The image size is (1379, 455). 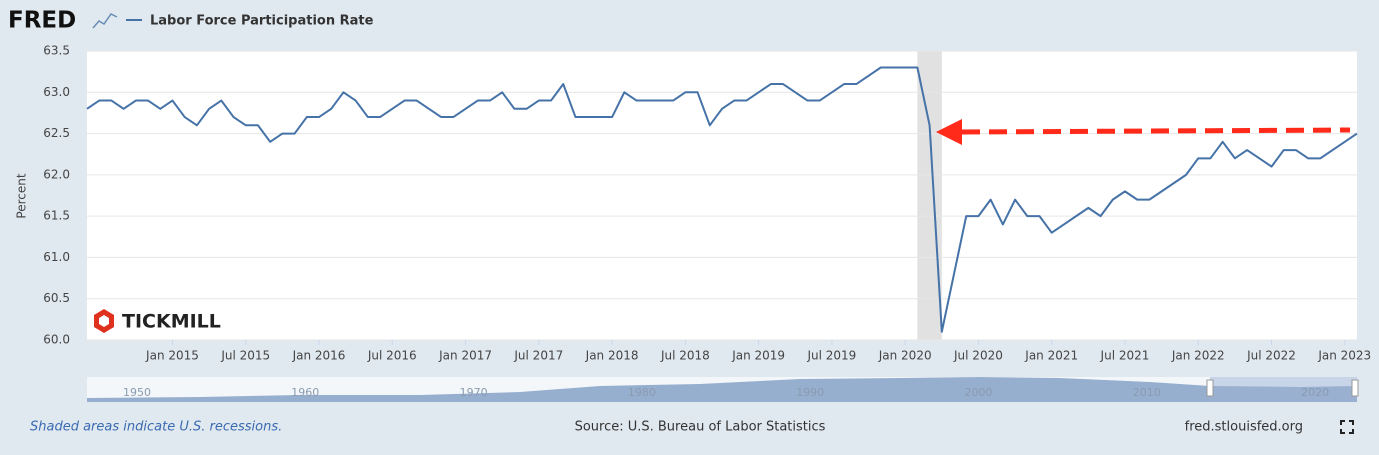 What do you see at coordinates (1344, 356) in the screenshot?
I see `x-tick-label: Jan 2023` at bounding box center [1344, 356].